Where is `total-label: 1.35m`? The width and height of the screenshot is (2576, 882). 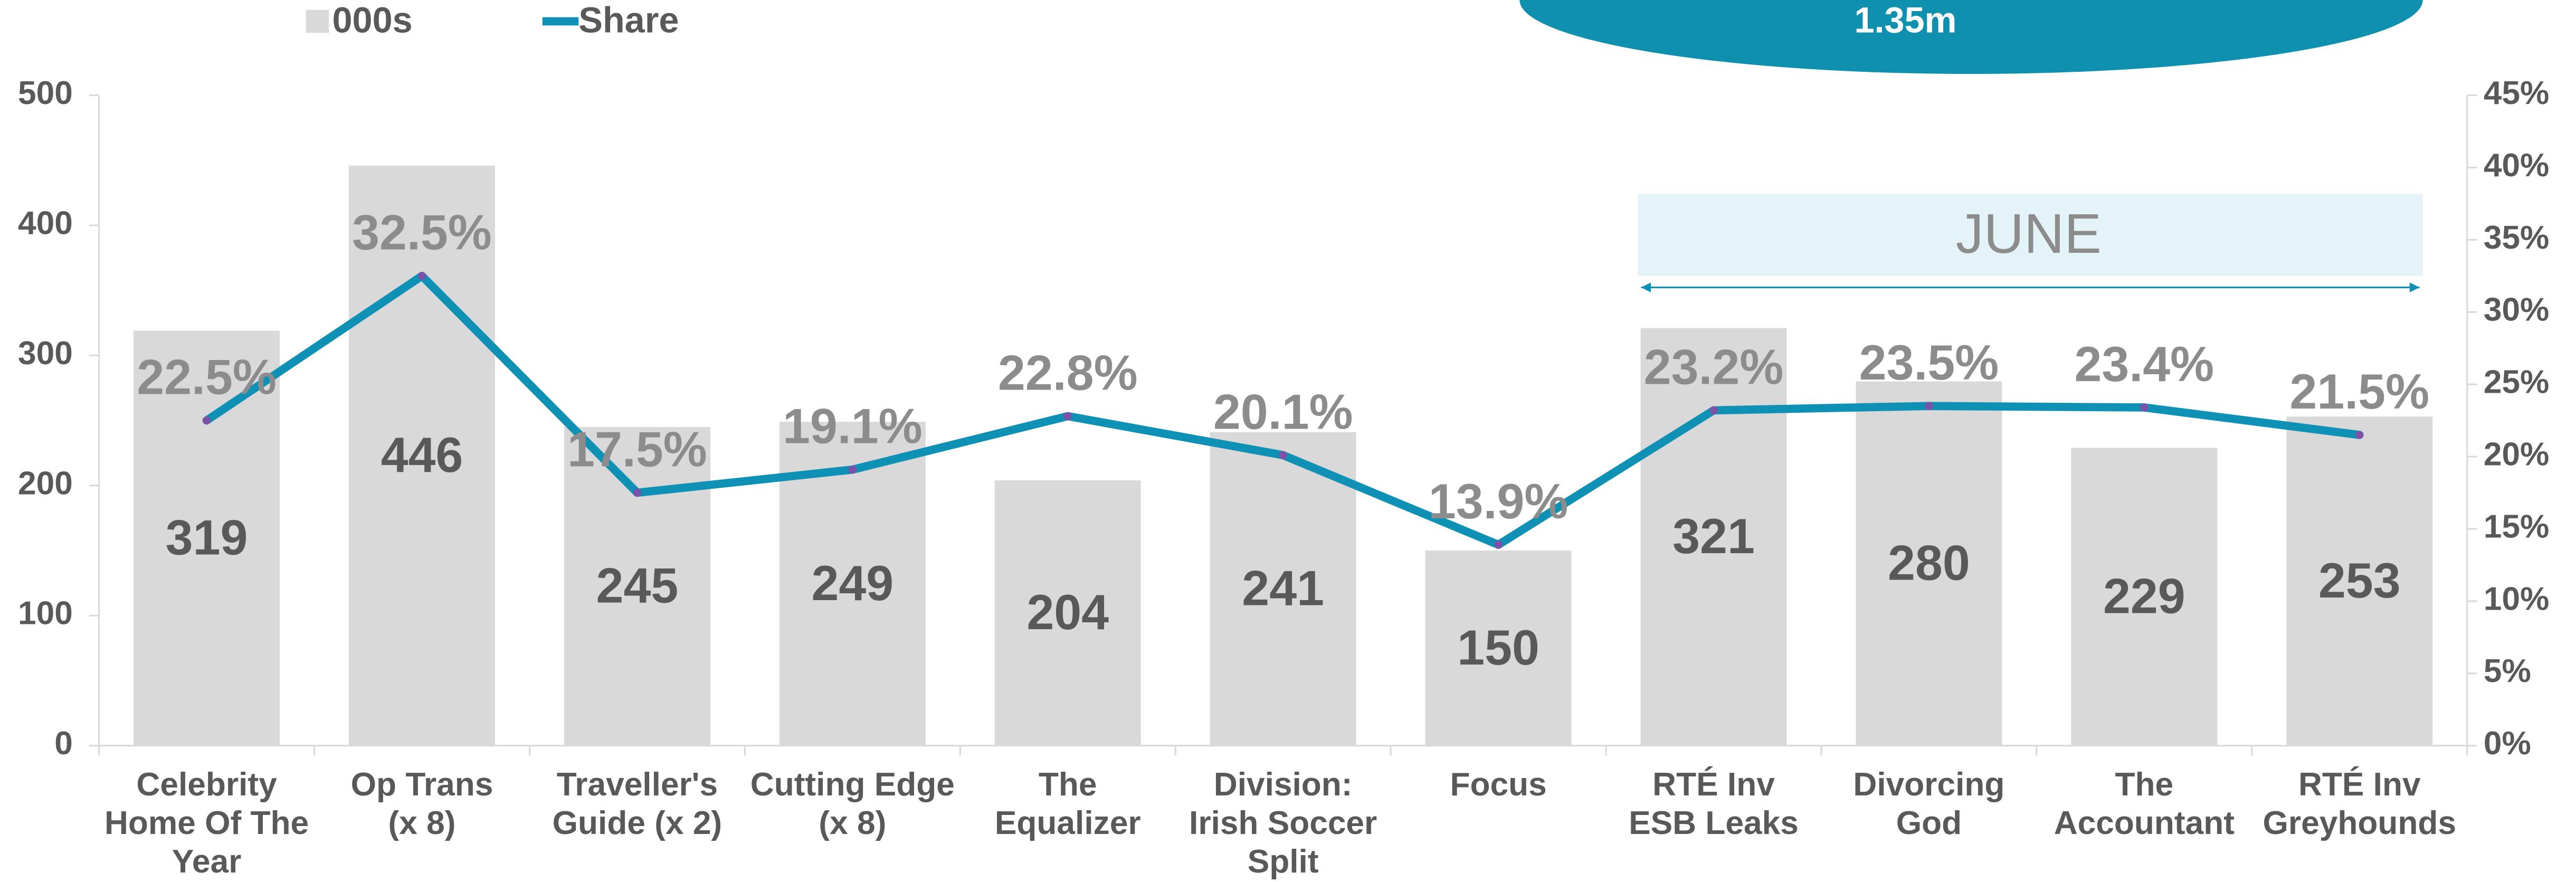 total-label: 1.35m is located at coordinates (1905, 20).